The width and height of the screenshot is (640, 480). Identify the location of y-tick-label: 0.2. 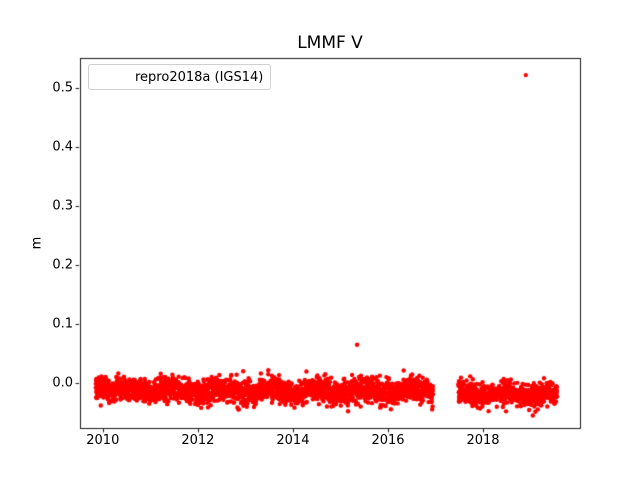
(62, 265).